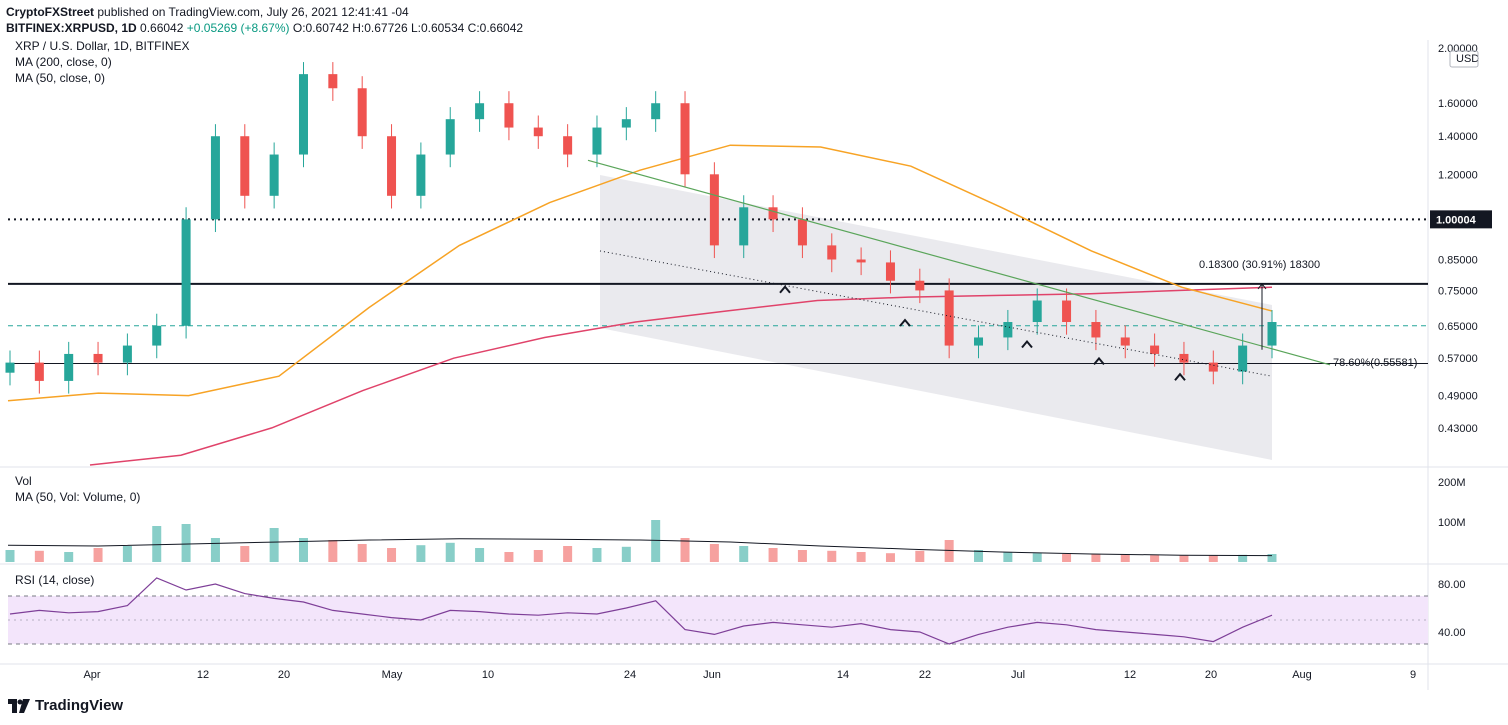 The image size is (1508, 725). I want to click on x-tick-label: 12, so click(203, 675).